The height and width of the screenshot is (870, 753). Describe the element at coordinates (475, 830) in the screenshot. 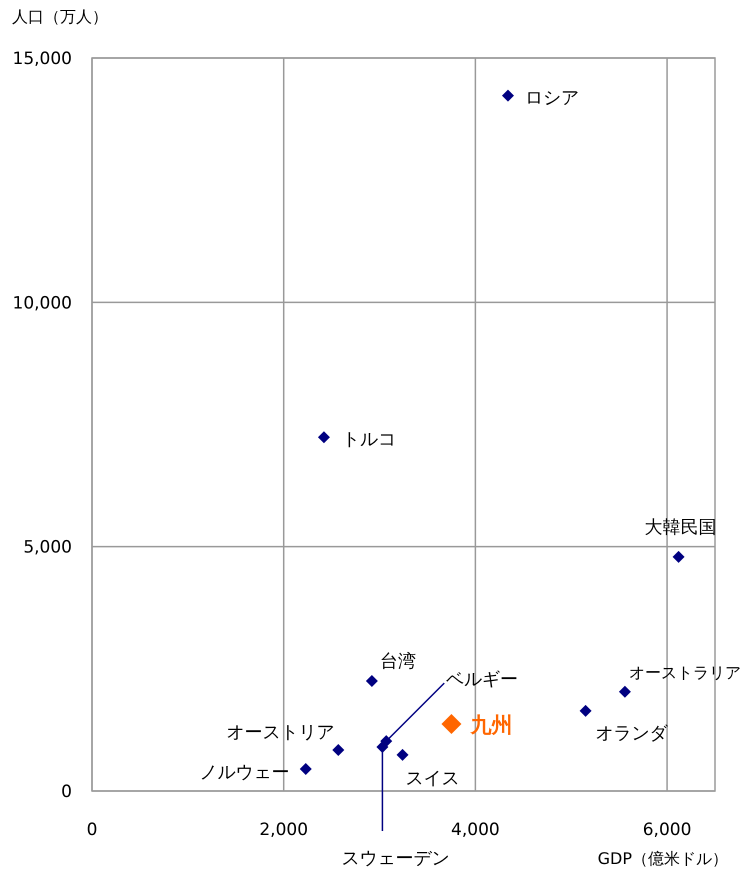

I see `x-tick-label: 4,000` at that location.